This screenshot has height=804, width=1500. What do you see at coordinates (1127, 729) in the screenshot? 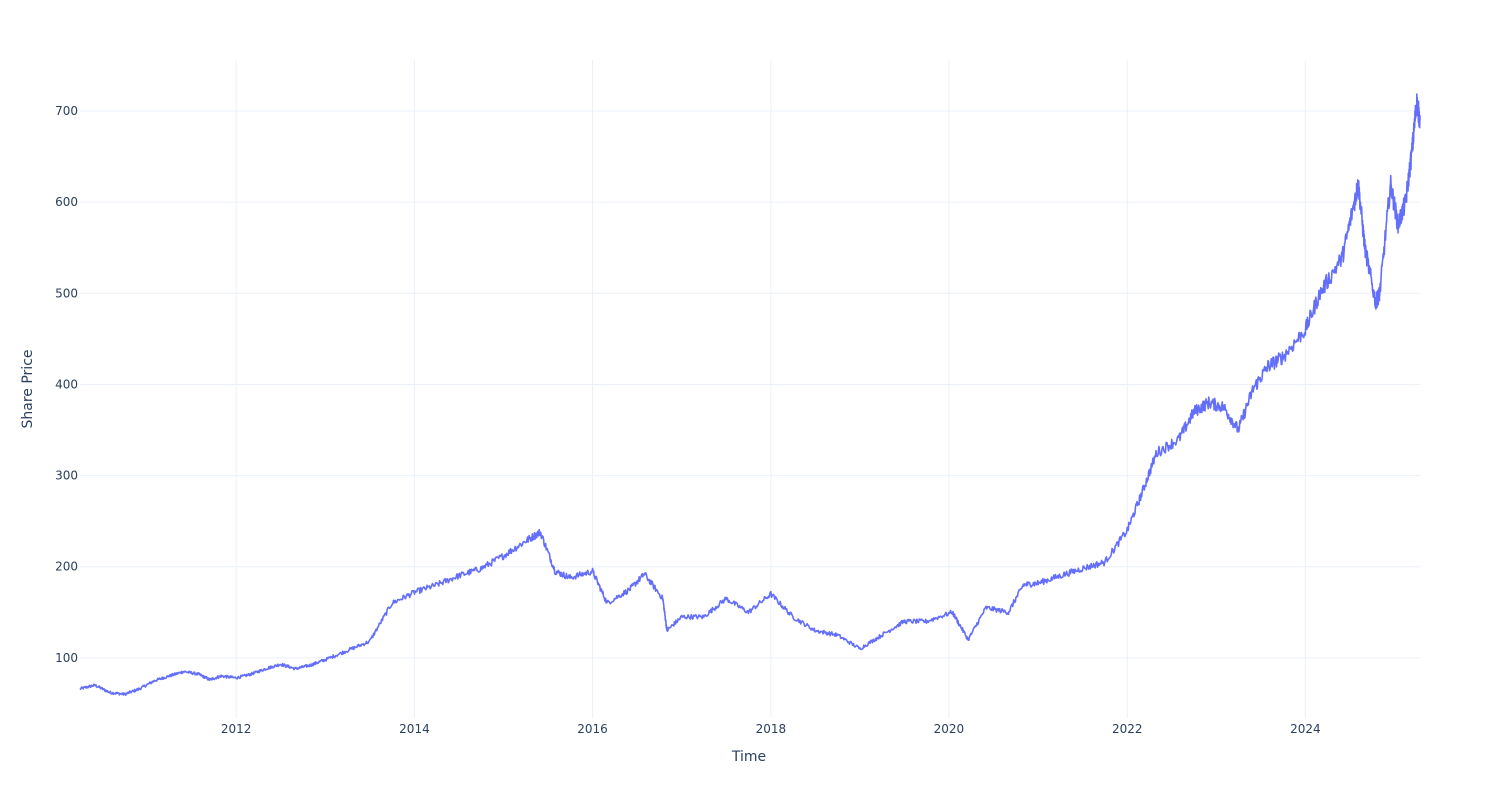
I see `x-tick-label: 2022` at bounding box center [1127, 729].